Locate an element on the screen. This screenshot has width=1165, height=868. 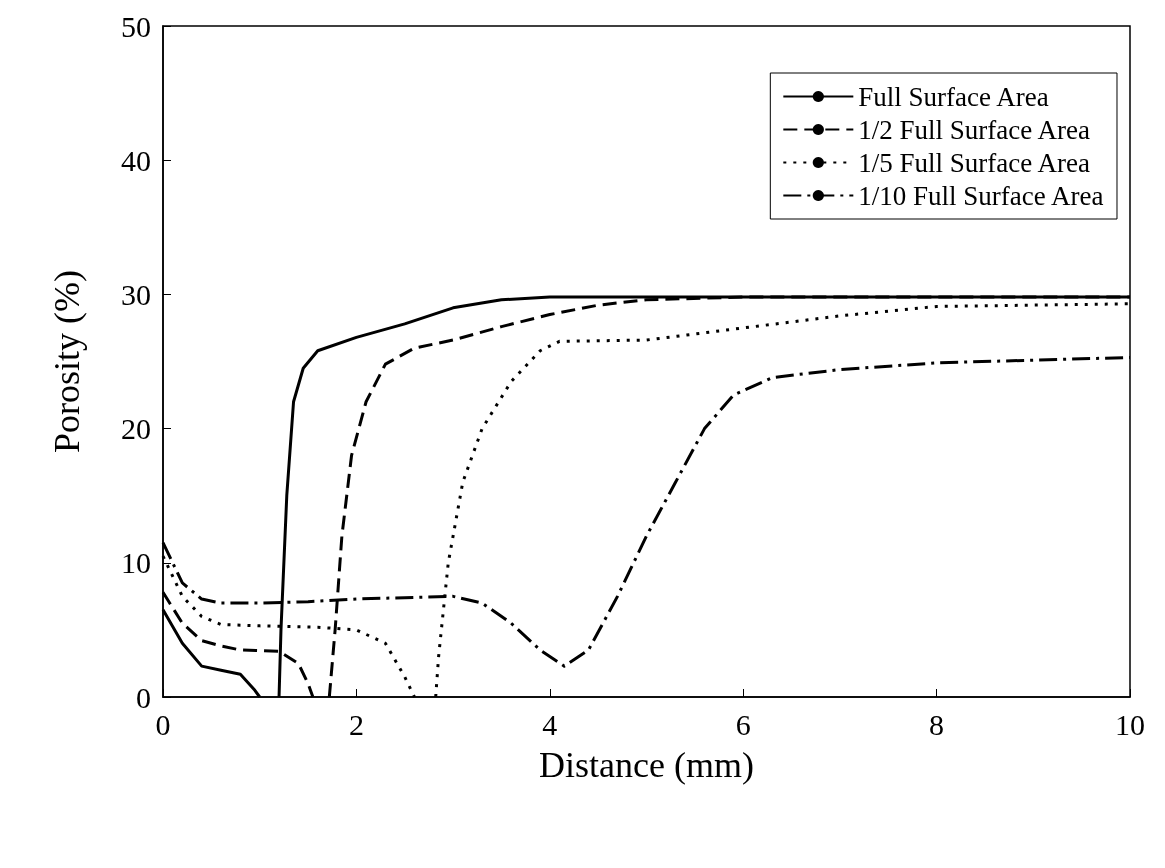
y-tick-label: 0 is located at coordinates (143, 697).